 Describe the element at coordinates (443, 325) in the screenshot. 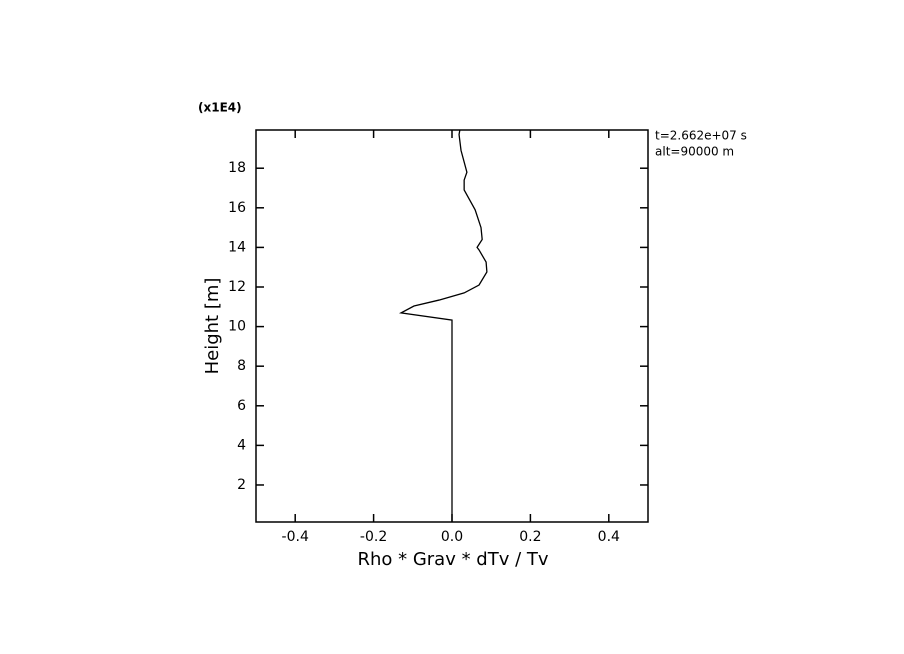

I see `data-line` at that location.